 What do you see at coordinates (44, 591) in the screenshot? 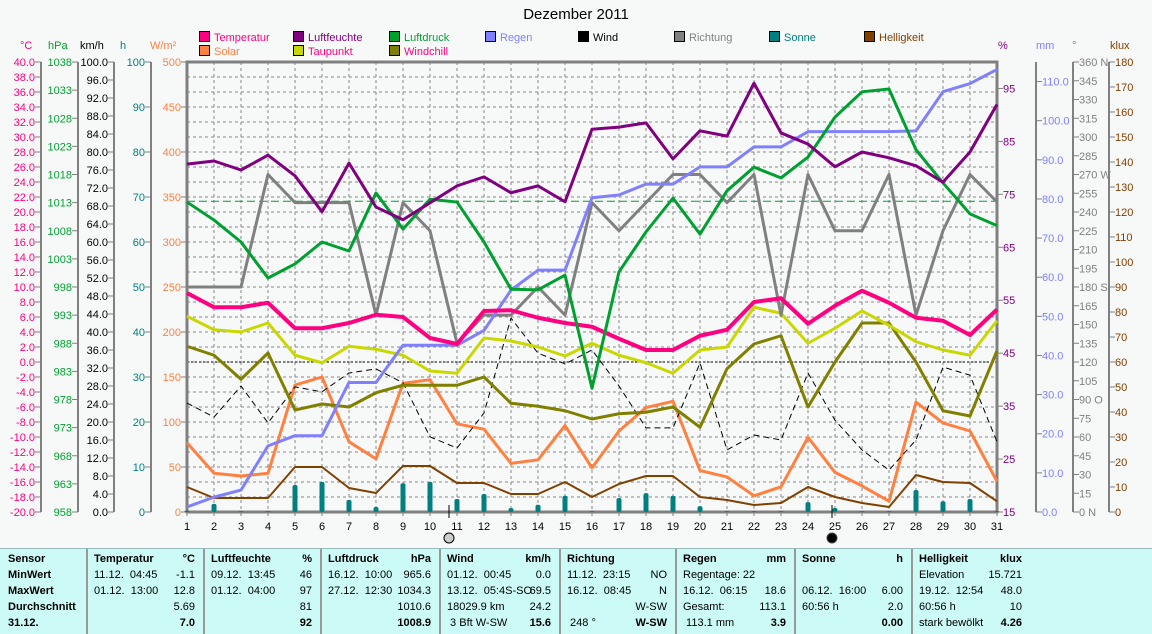
I see `stats-column-sensor: Sensor MinWert MaxWert Durchschnitt 31.12.` at bounding box center [44, 591].